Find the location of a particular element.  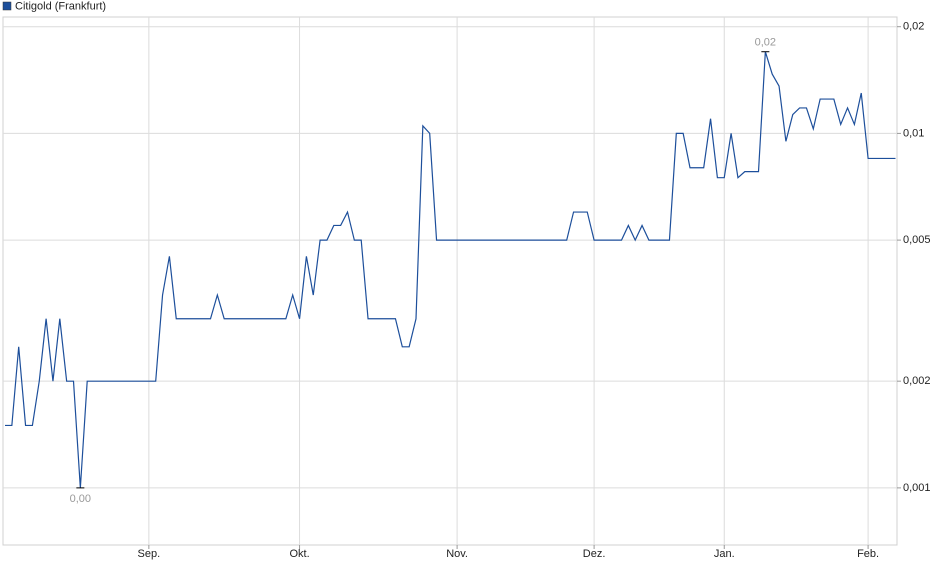

y-tick-label: 0,01 is located at coordinates (913, 133).